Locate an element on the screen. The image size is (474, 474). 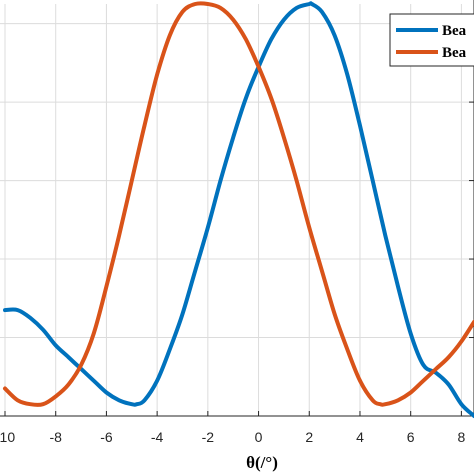
x-tick-label: 4 is located at coordinates (360, 437).